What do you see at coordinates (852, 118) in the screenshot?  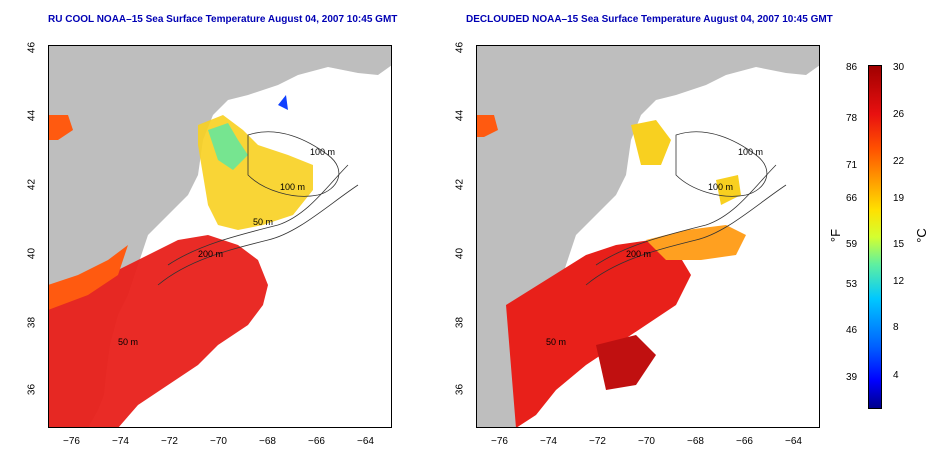 I see `f-tick: 78` at bounding box center [852, 118].